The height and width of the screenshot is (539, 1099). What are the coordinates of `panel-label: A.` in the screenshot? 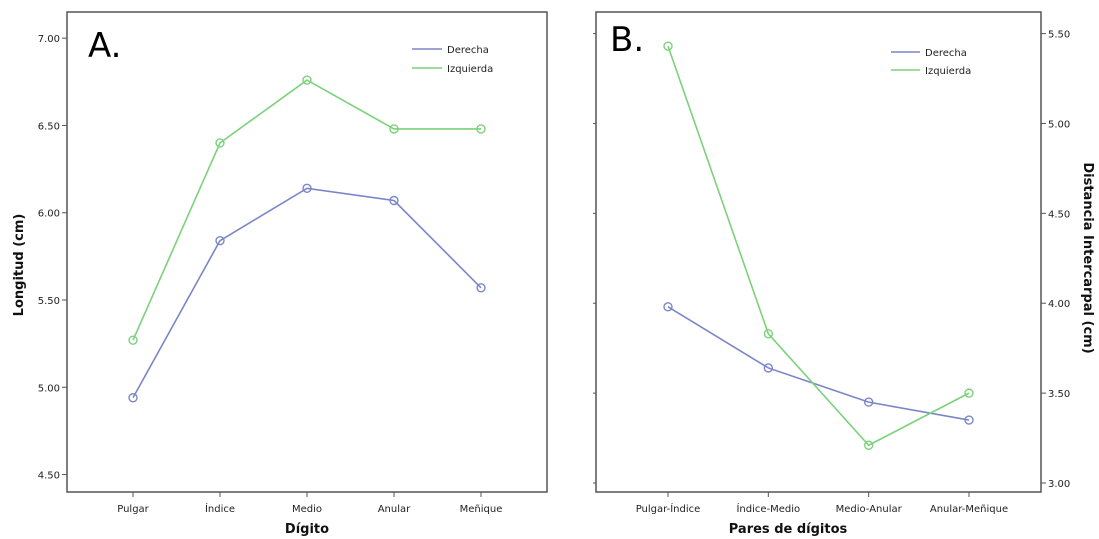 It's located at (104, 46).